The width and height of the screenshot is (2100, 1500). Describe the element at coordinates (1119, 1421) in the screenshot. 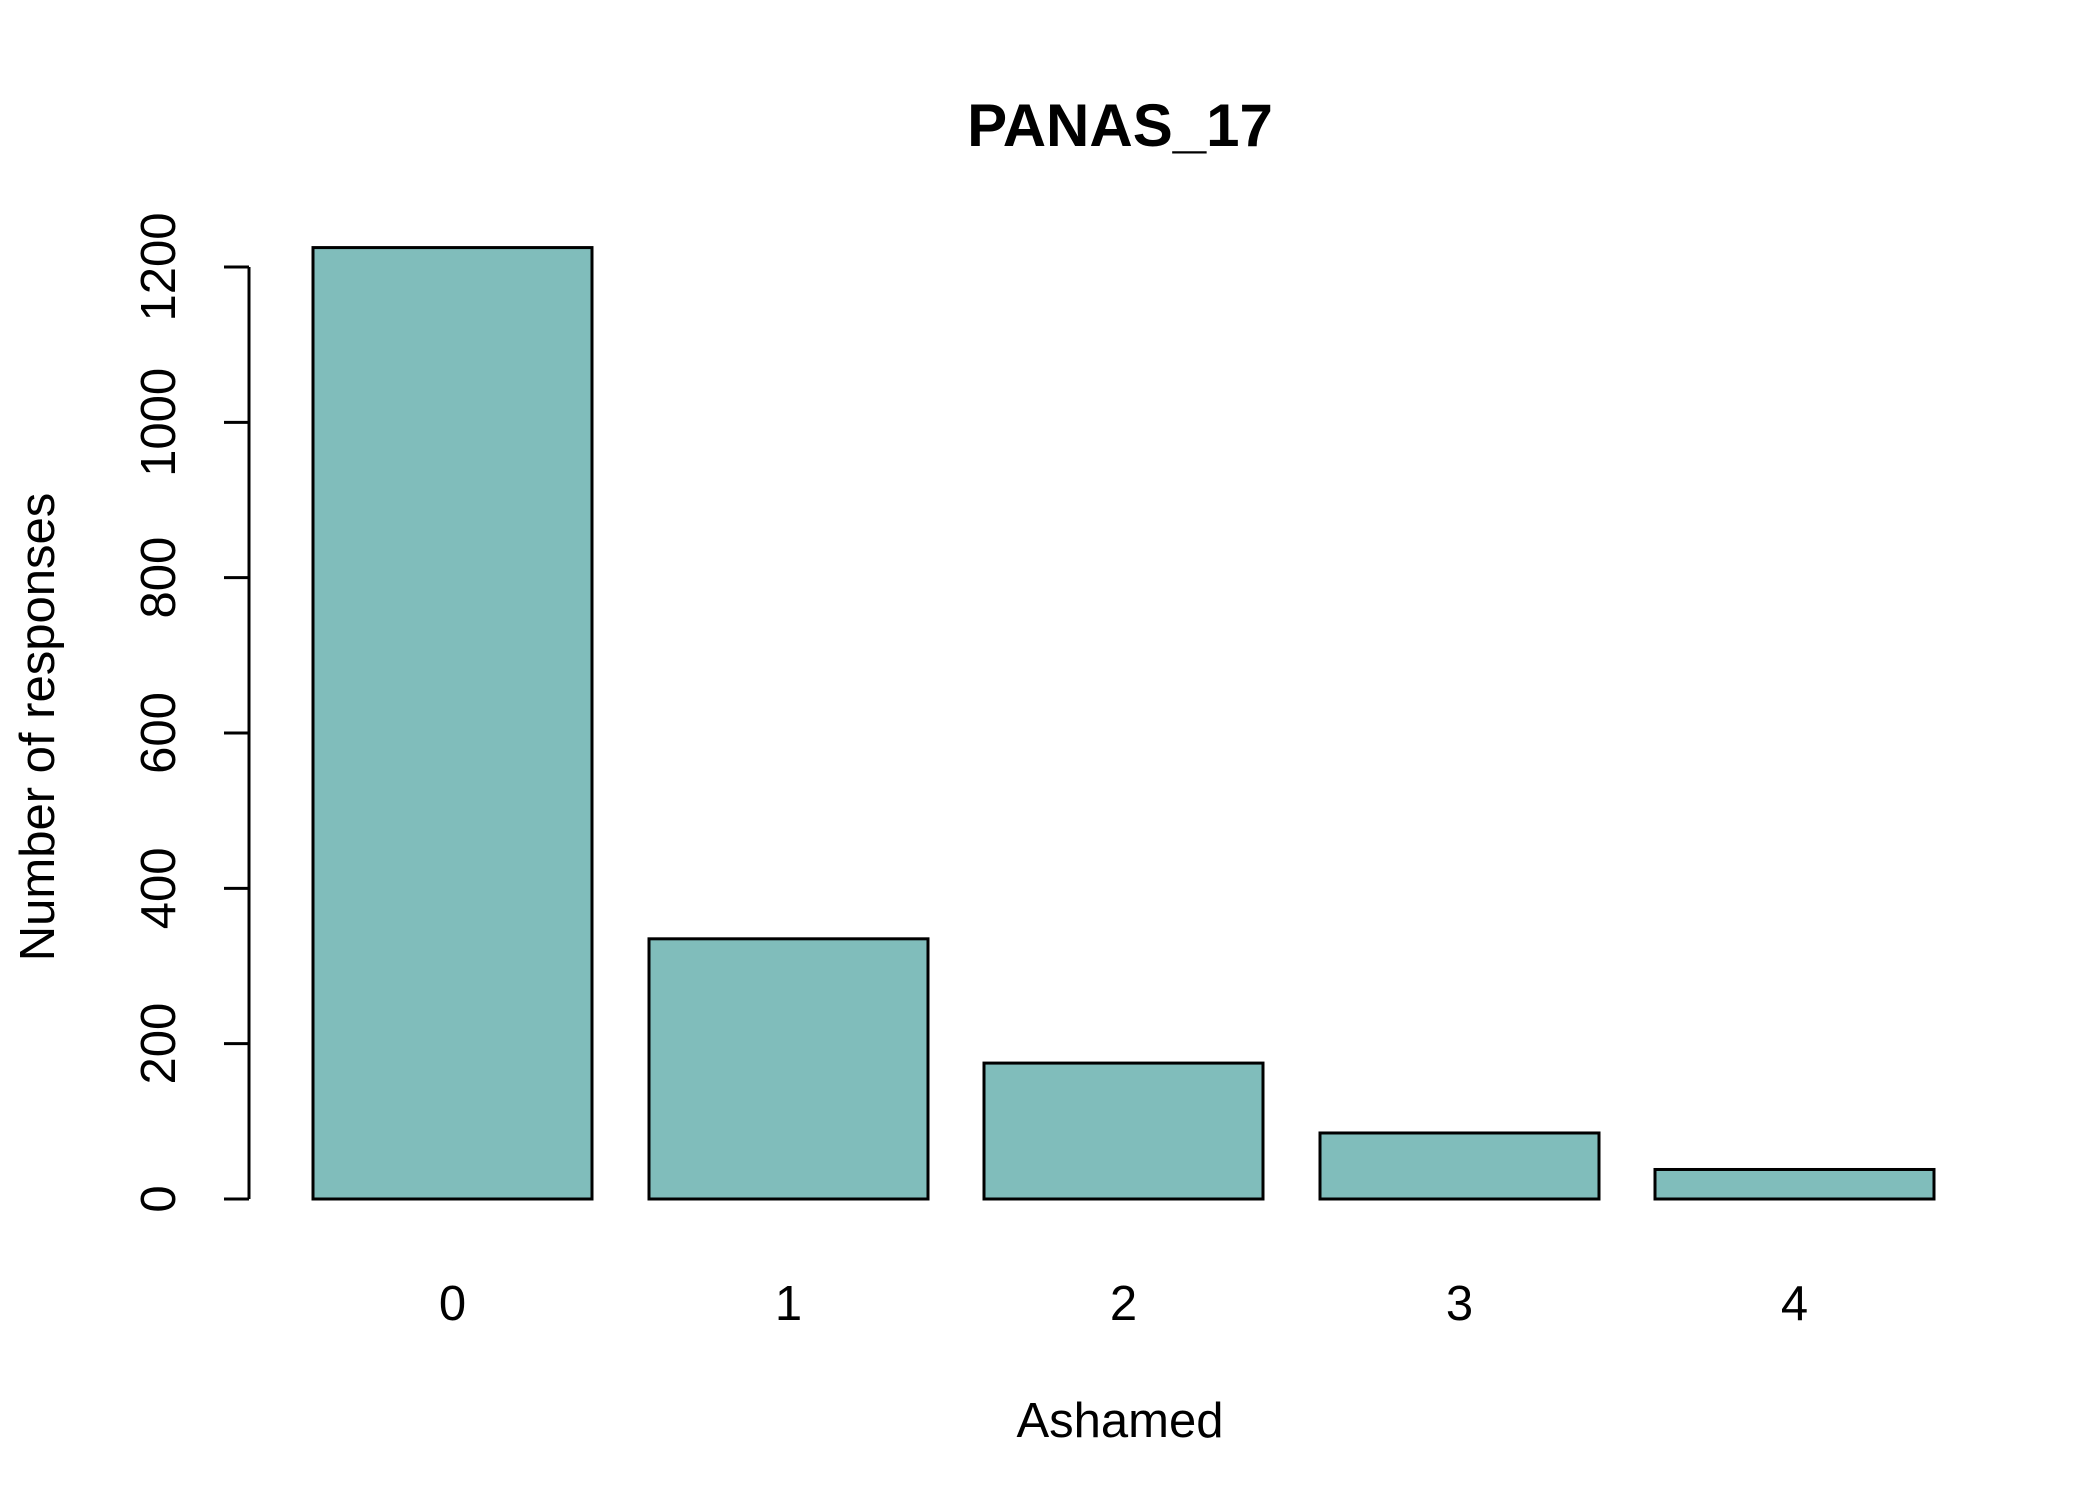

I see `x-axis-label: Ashamed` at that location.